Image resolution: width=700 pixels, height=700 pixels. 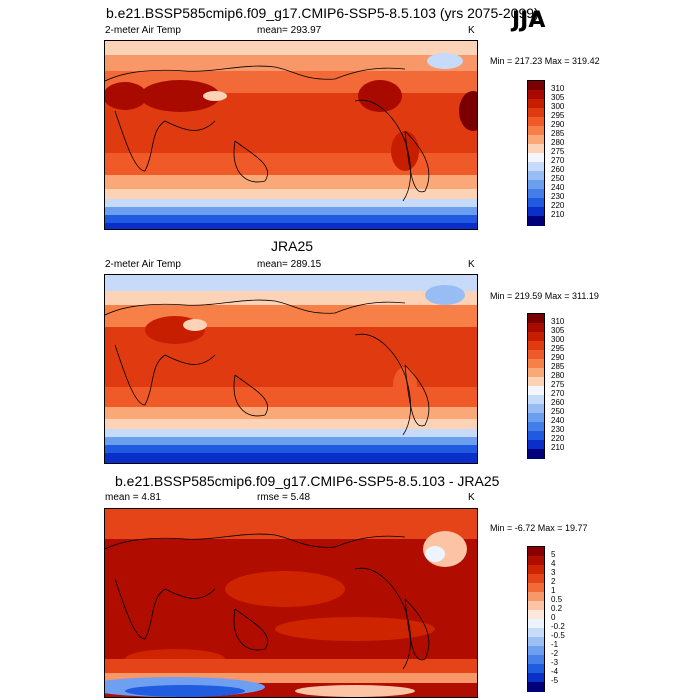 I want to click on colorbar-tick-label: -2, so click(x=555, y=653).